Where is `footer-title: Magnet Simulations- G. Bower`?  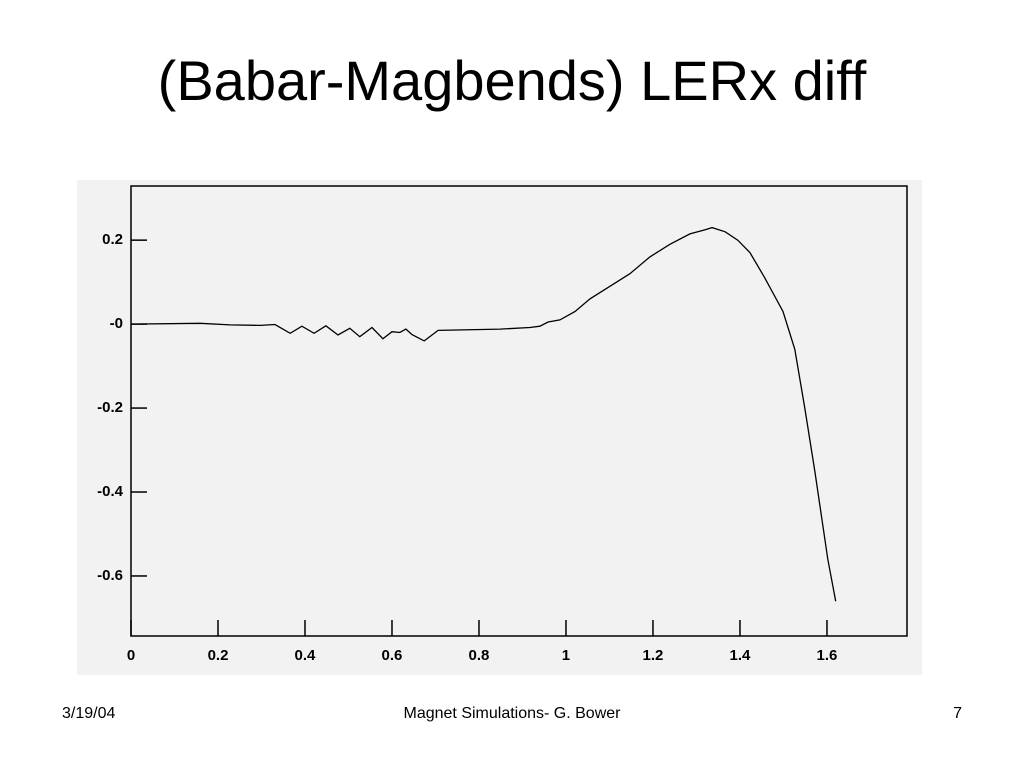
footer-title: Magnet Simulations- G. Bower is located at coordinates (513, 713).